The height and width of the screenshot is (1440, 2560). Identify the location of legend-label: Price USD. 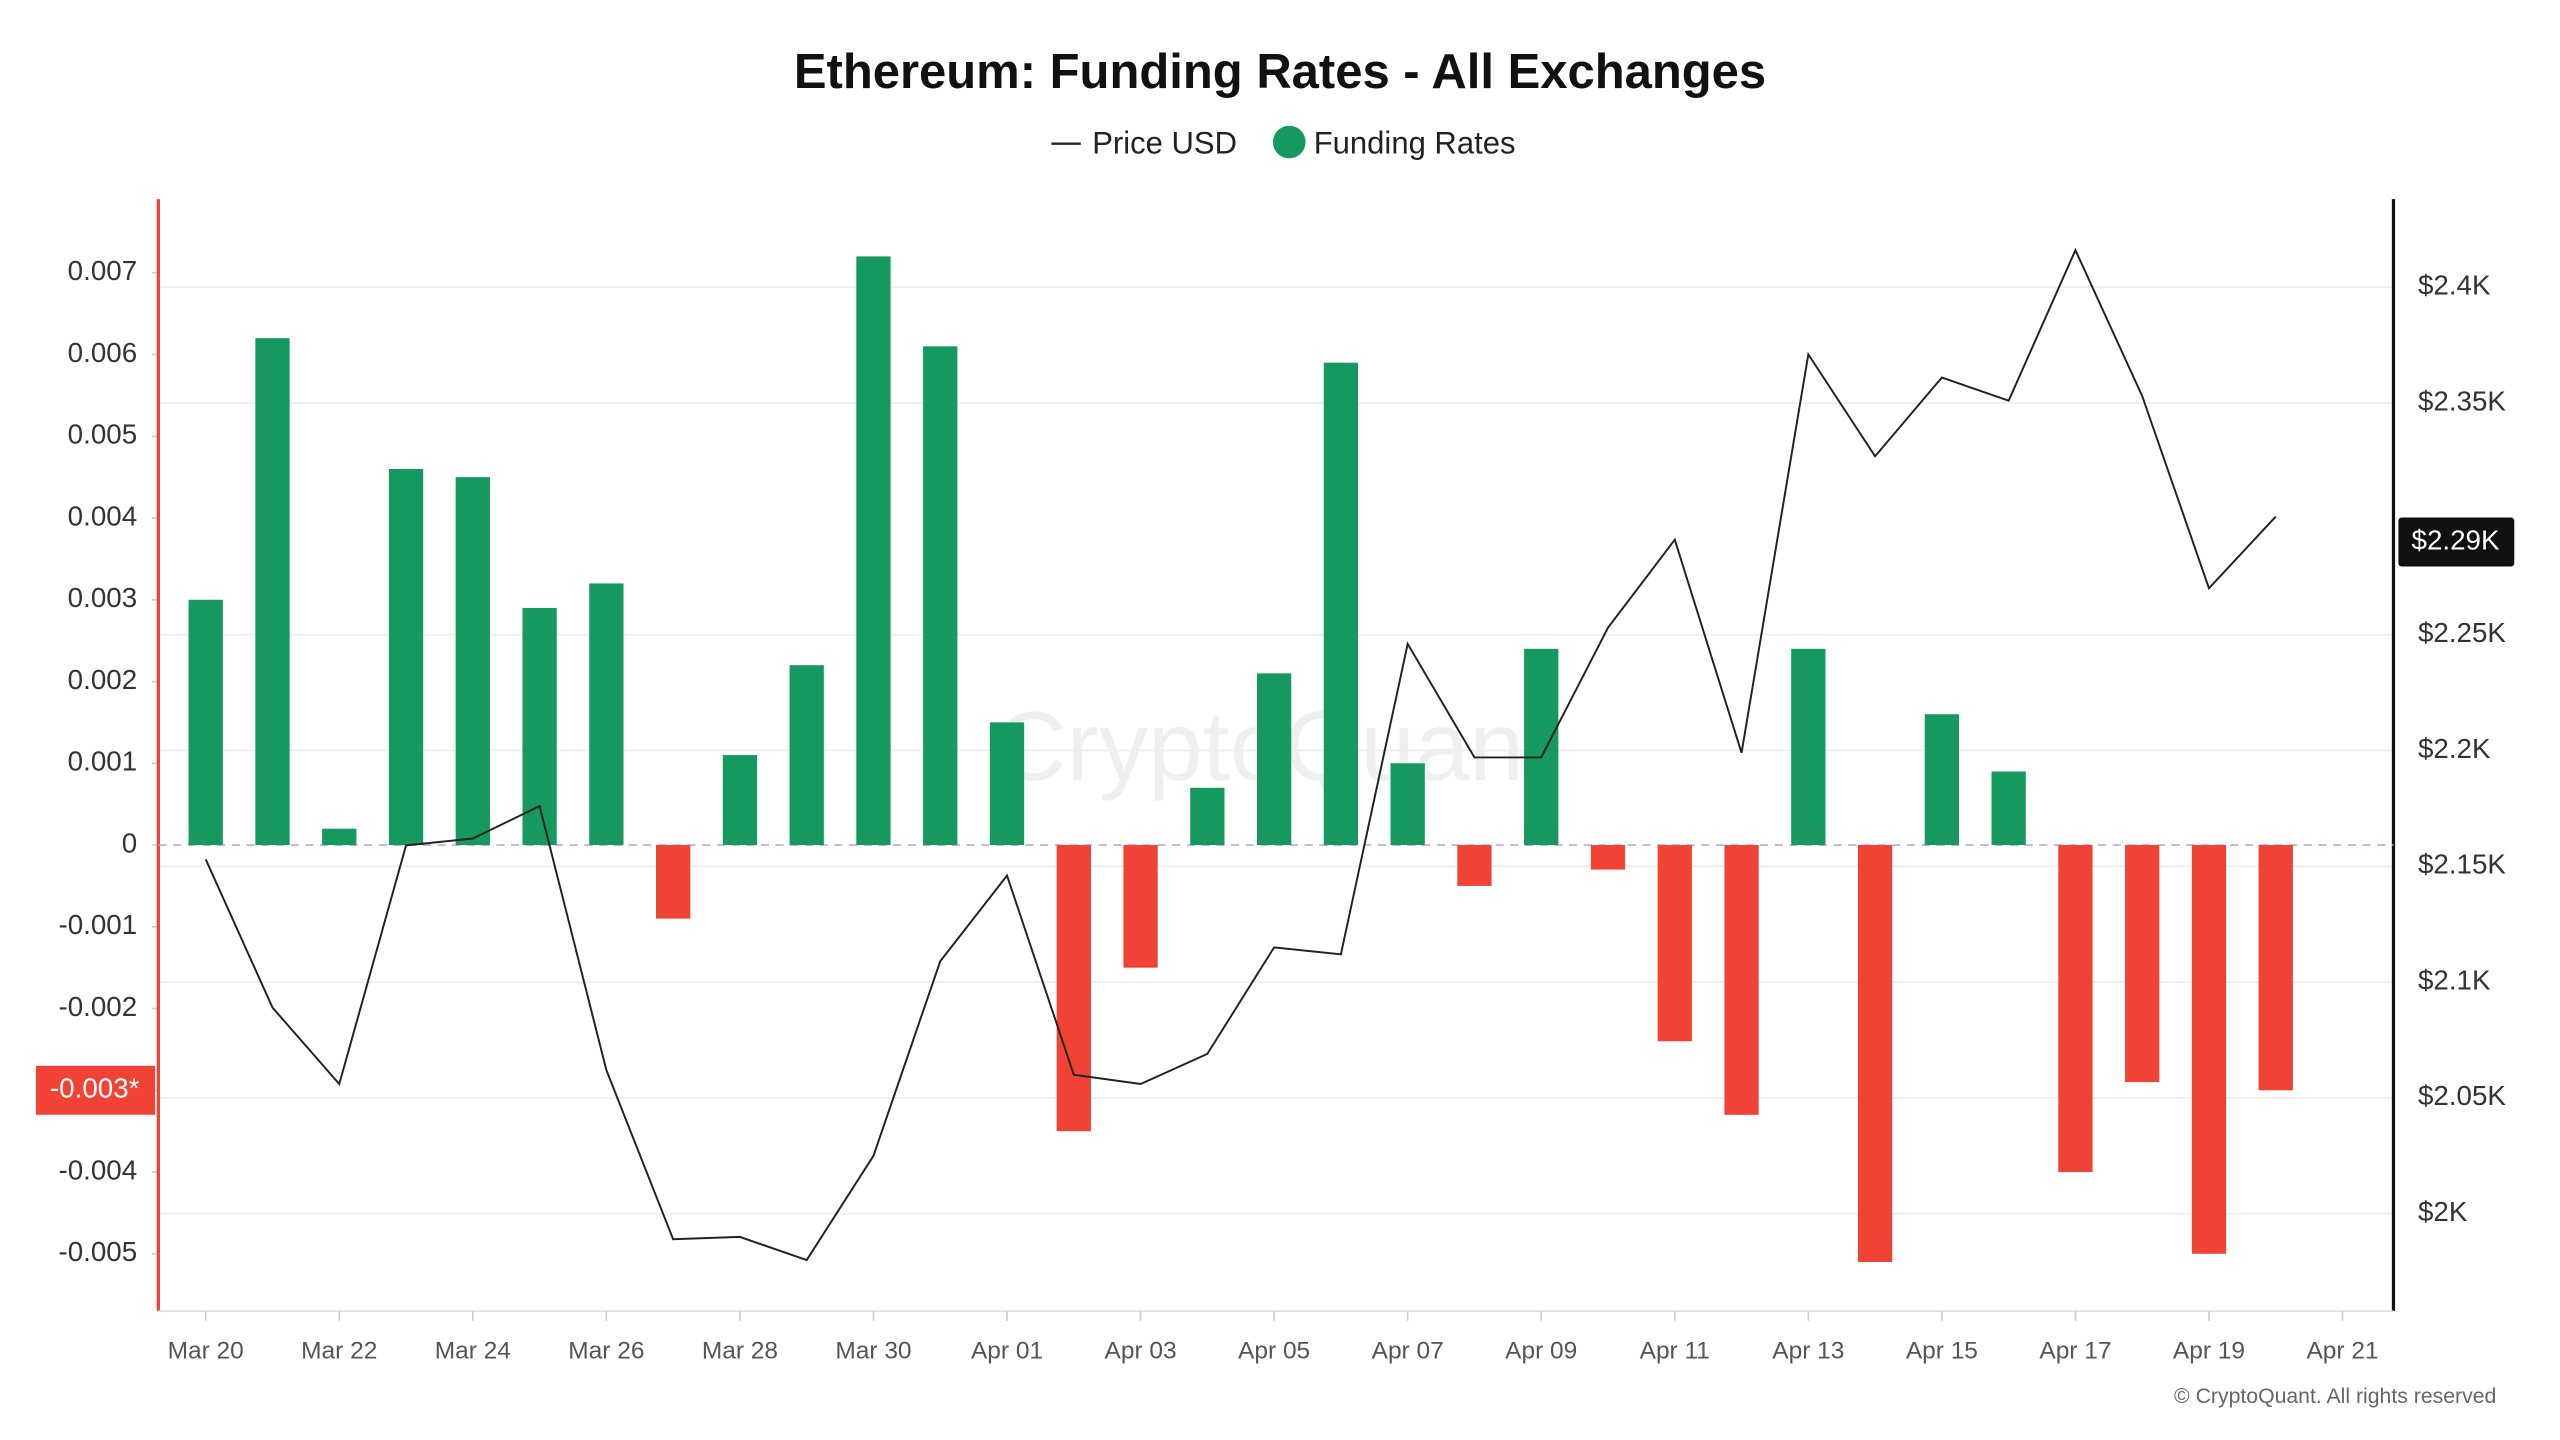
(1164, 142).